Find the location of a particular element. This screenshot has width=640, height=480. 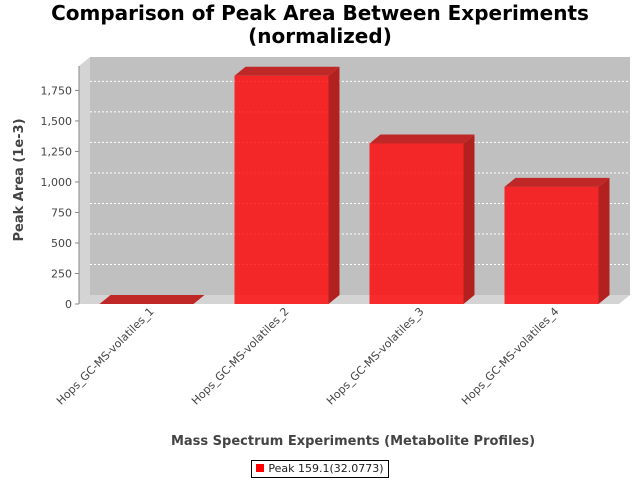

y-tick-label: 500 is located at coordinates (61, 243).